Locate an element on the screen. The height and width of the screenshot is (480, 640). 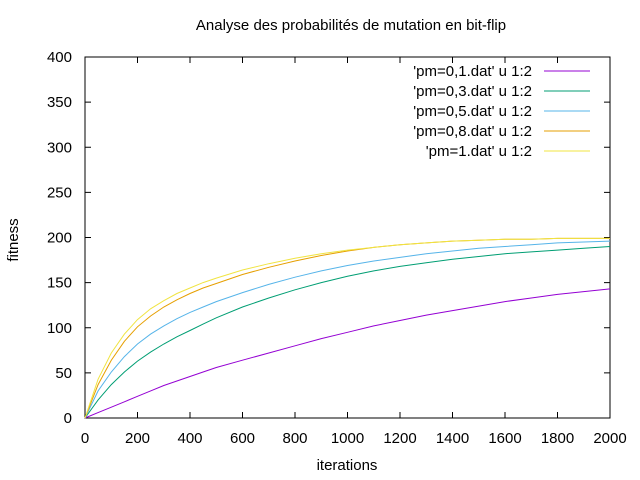
x-tick-label: 2000 is located at coordinates (609, 438).